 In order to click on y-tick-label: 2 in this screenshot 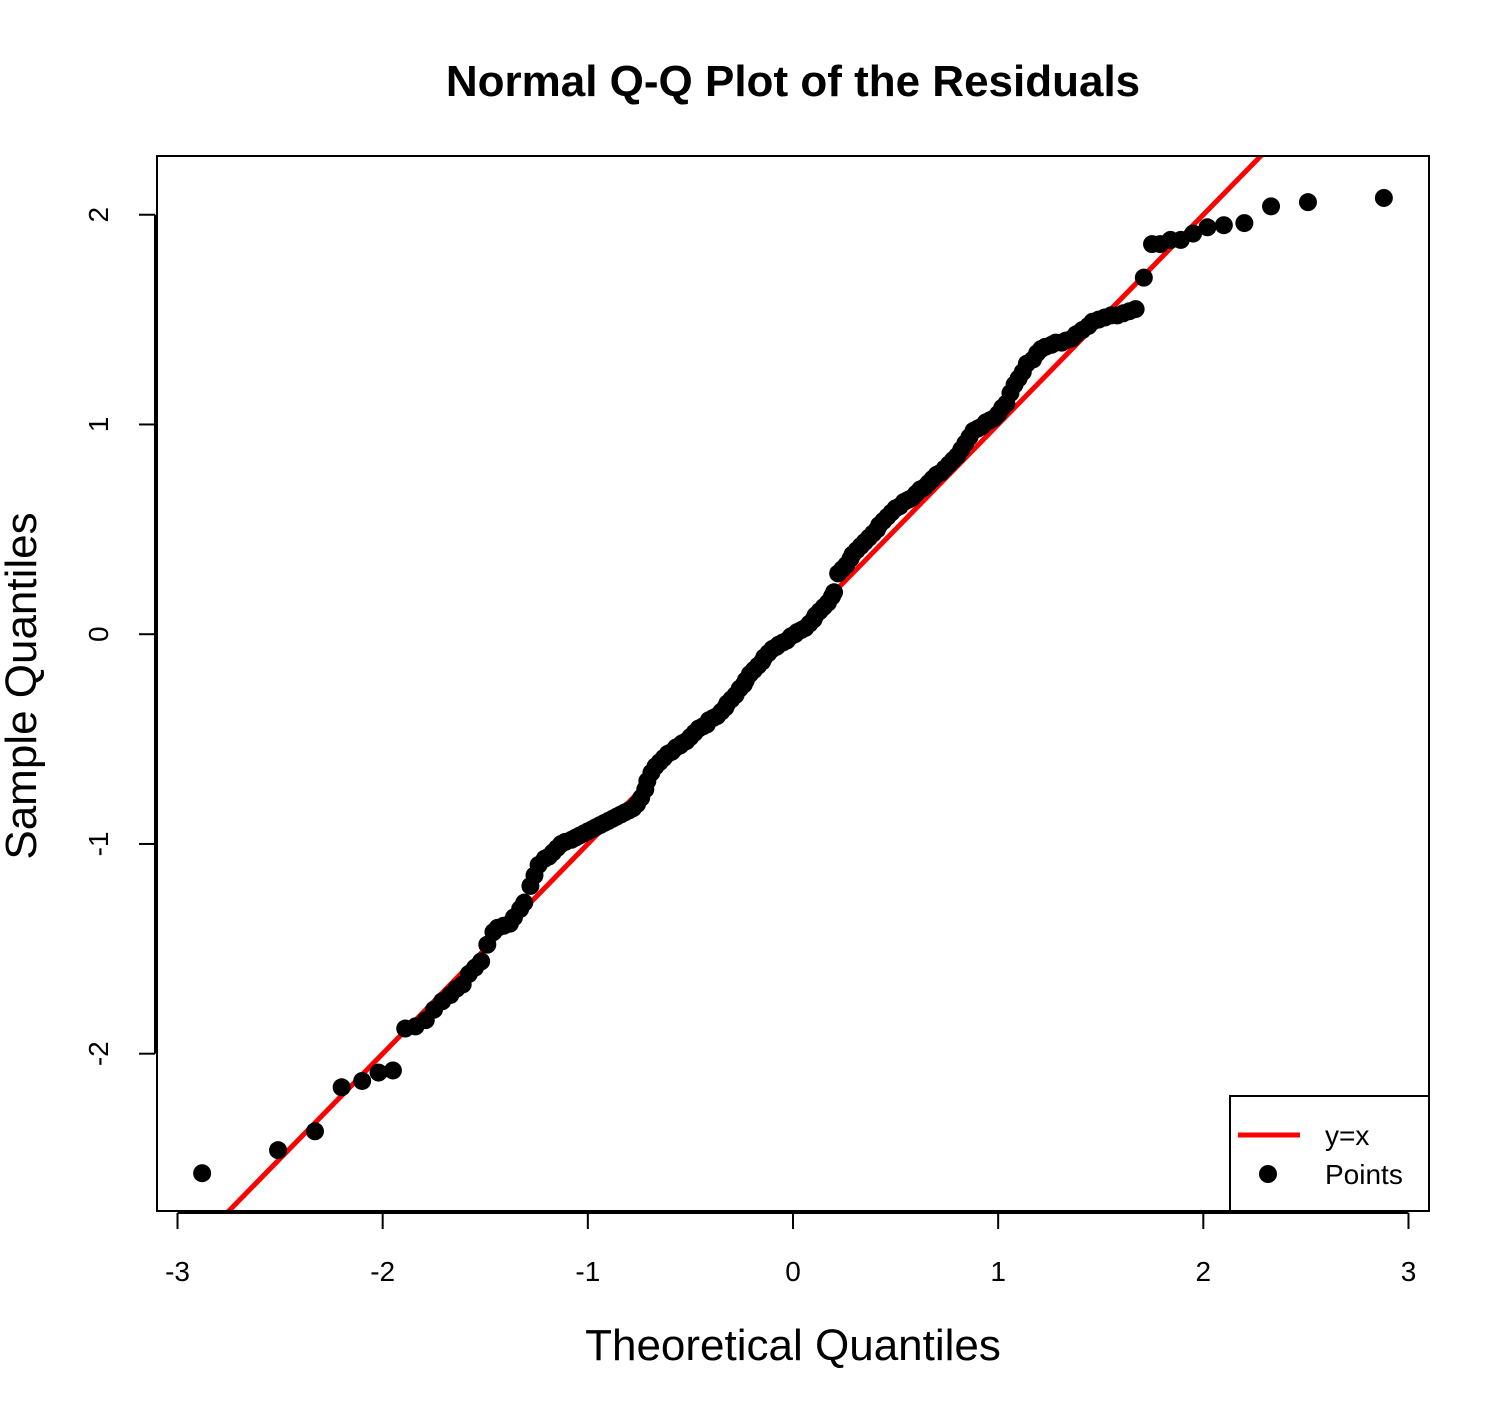, I will do `click(98, 215)`.